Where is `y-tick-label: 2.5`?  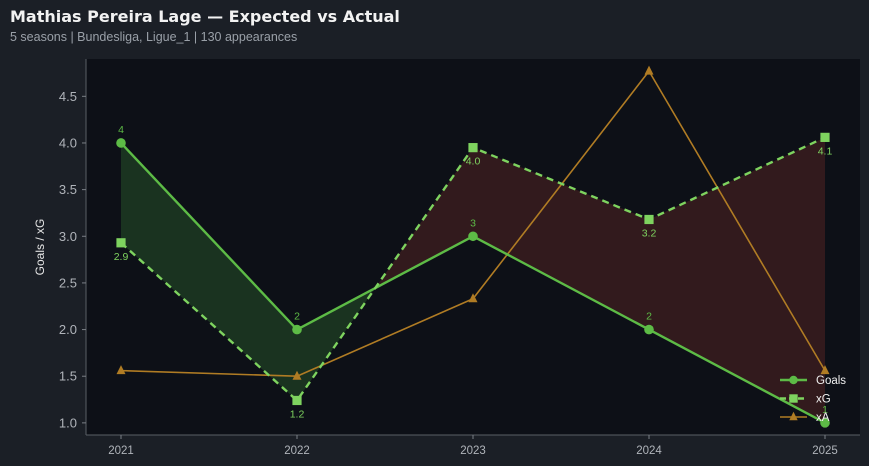
y-tick-label: 2.5 is located at coordinates (68, 282).